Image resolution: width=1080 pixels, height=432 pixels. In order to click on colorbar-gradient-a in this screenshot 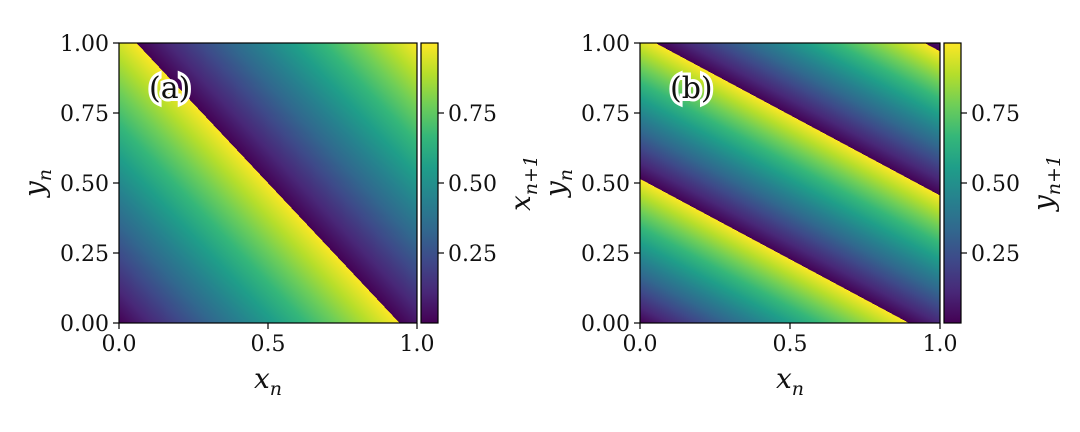, I will do `click(429, 183)`.